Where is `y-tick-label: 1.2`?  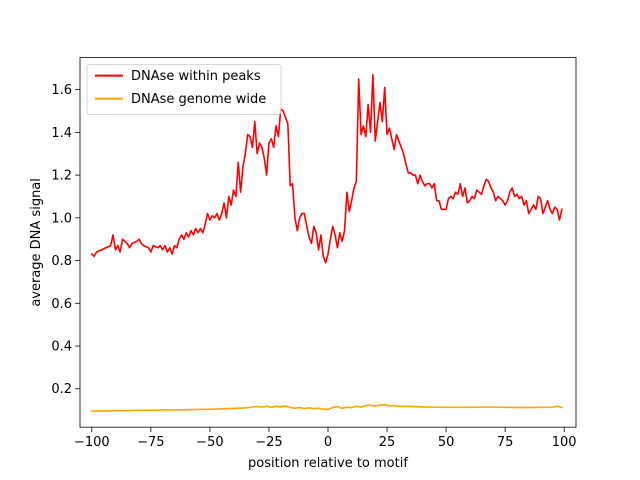
y-tick-label: 1.2 is located at coordinates (61, 176).